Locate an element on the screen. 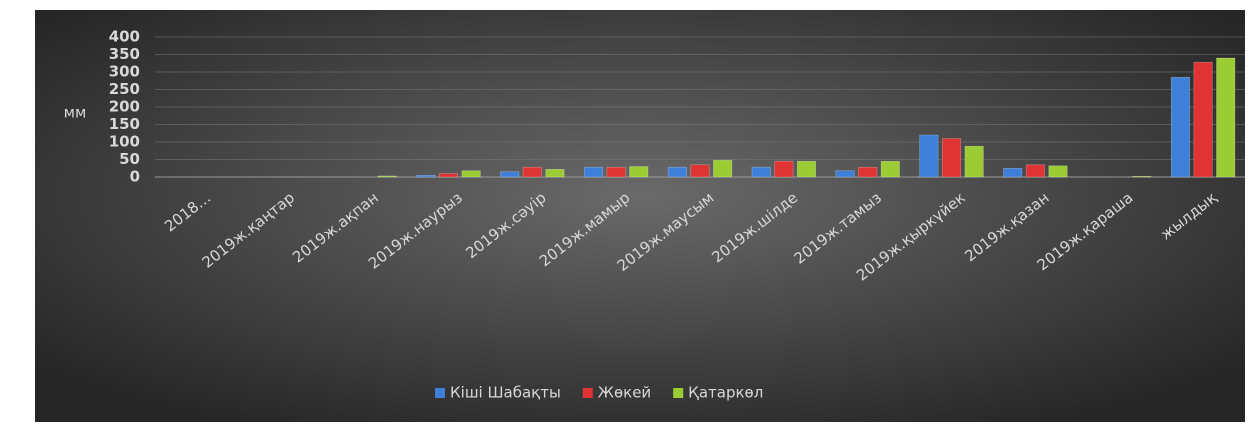 This screenshot has height=431, width=1259. legend-label: Қатаркөл is located at coordinates (725, 393).